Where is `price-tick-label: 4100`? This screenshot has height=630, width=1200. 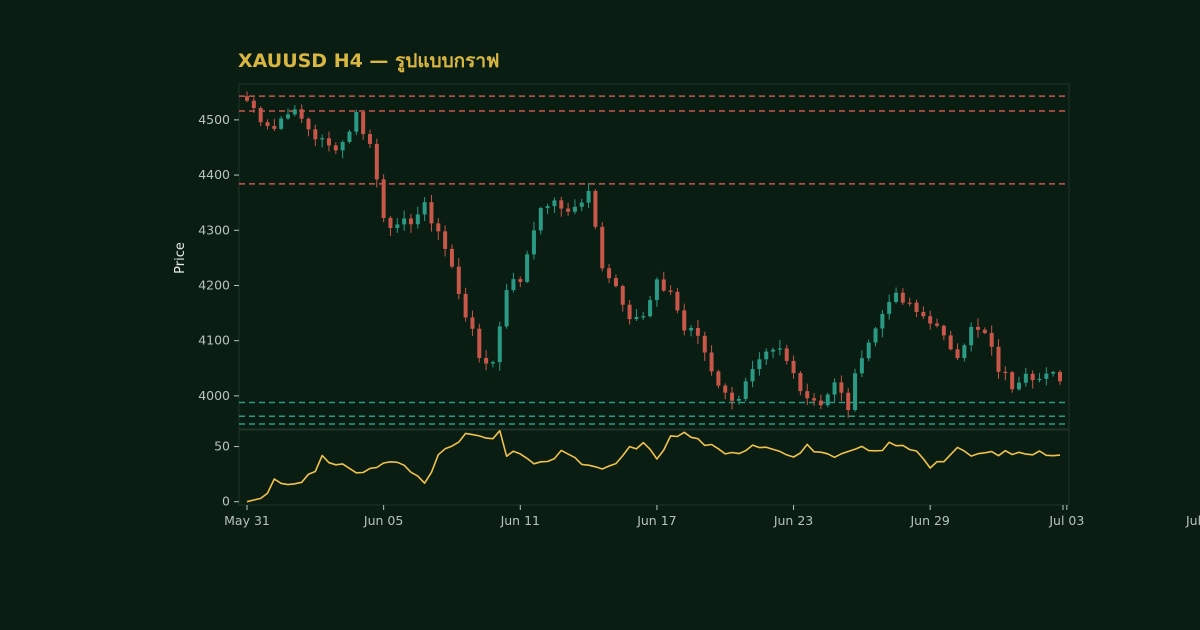 price-tick-label: 4100 is located at coordinates (214, 340).